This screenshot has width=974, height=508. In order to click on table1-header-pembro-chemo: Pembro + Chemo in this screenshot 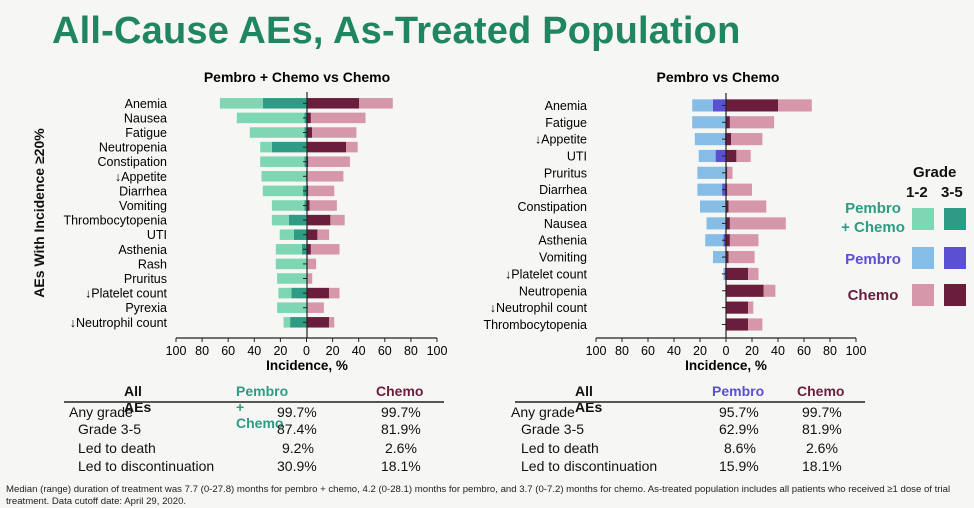, I will do `click(262, 407)`.